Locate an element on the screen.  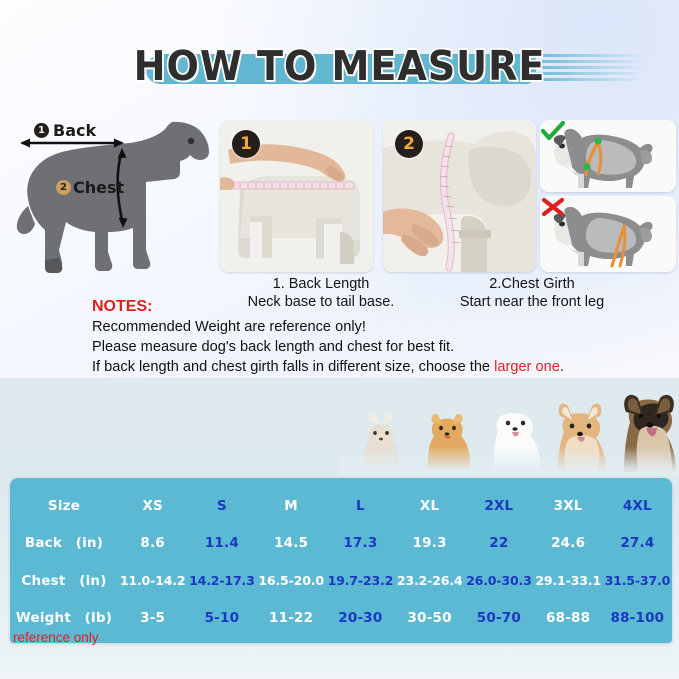
cell-chest-xs: 11.0-14.2 is located at coordinates (152, 581).